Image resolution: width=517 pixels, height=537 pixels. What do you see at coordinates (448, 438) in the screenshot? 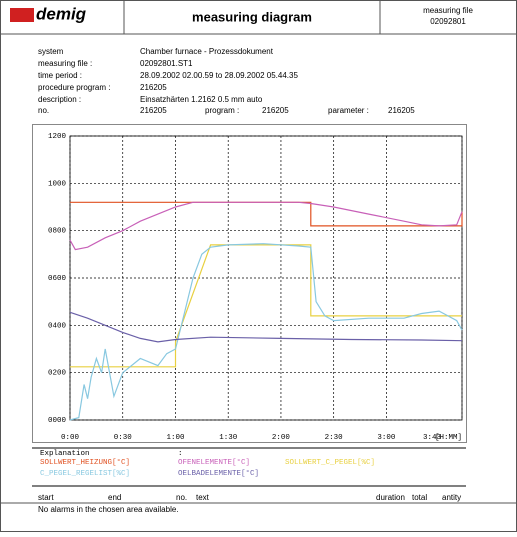
I see `x-axis-label: [H:MM]` at bounding box center [448, 438].